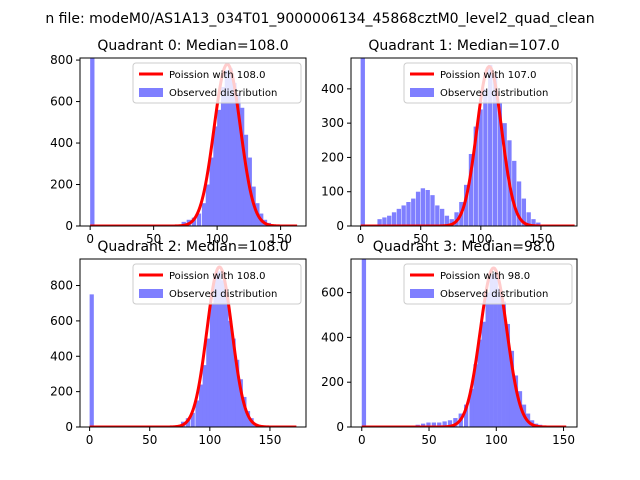 Image resolution: width=640 pixels, height=480 pixels. I want to click on legend-fit-label: Poission with 98.0, so click(485, 276).